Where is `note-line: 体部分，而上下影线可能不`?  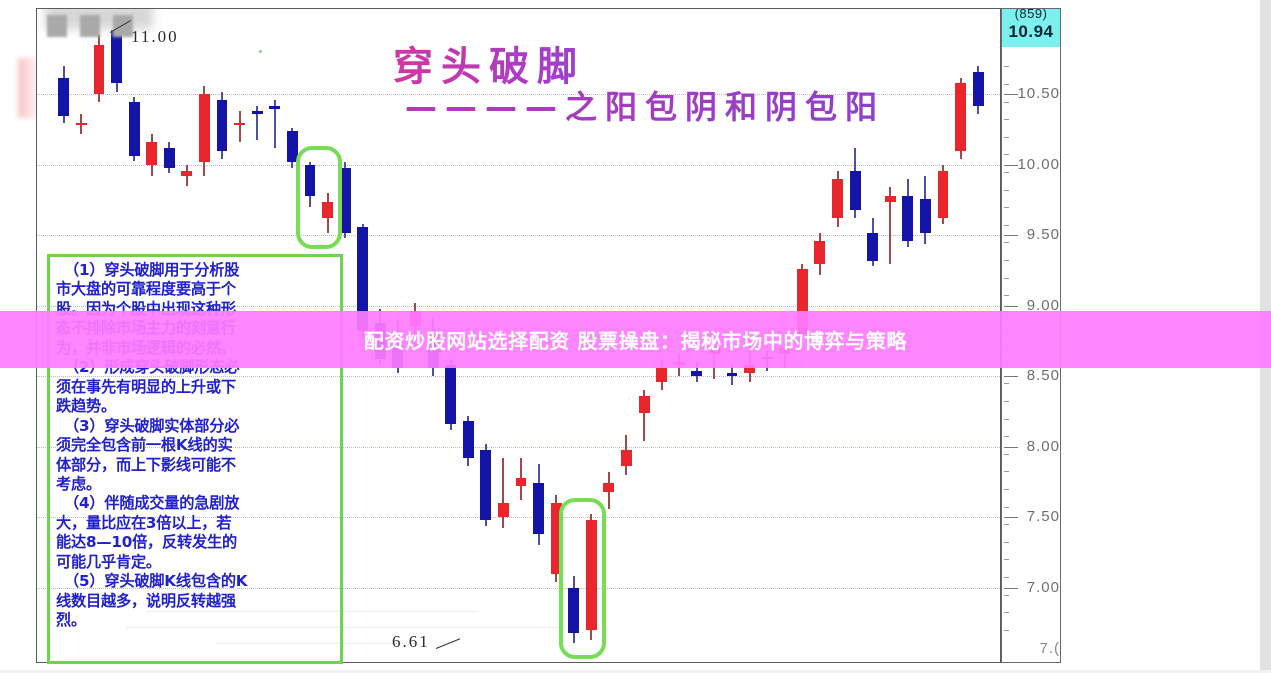
note-line: 体部分，而上下影线可能不 is located at coordinates (146, 464).